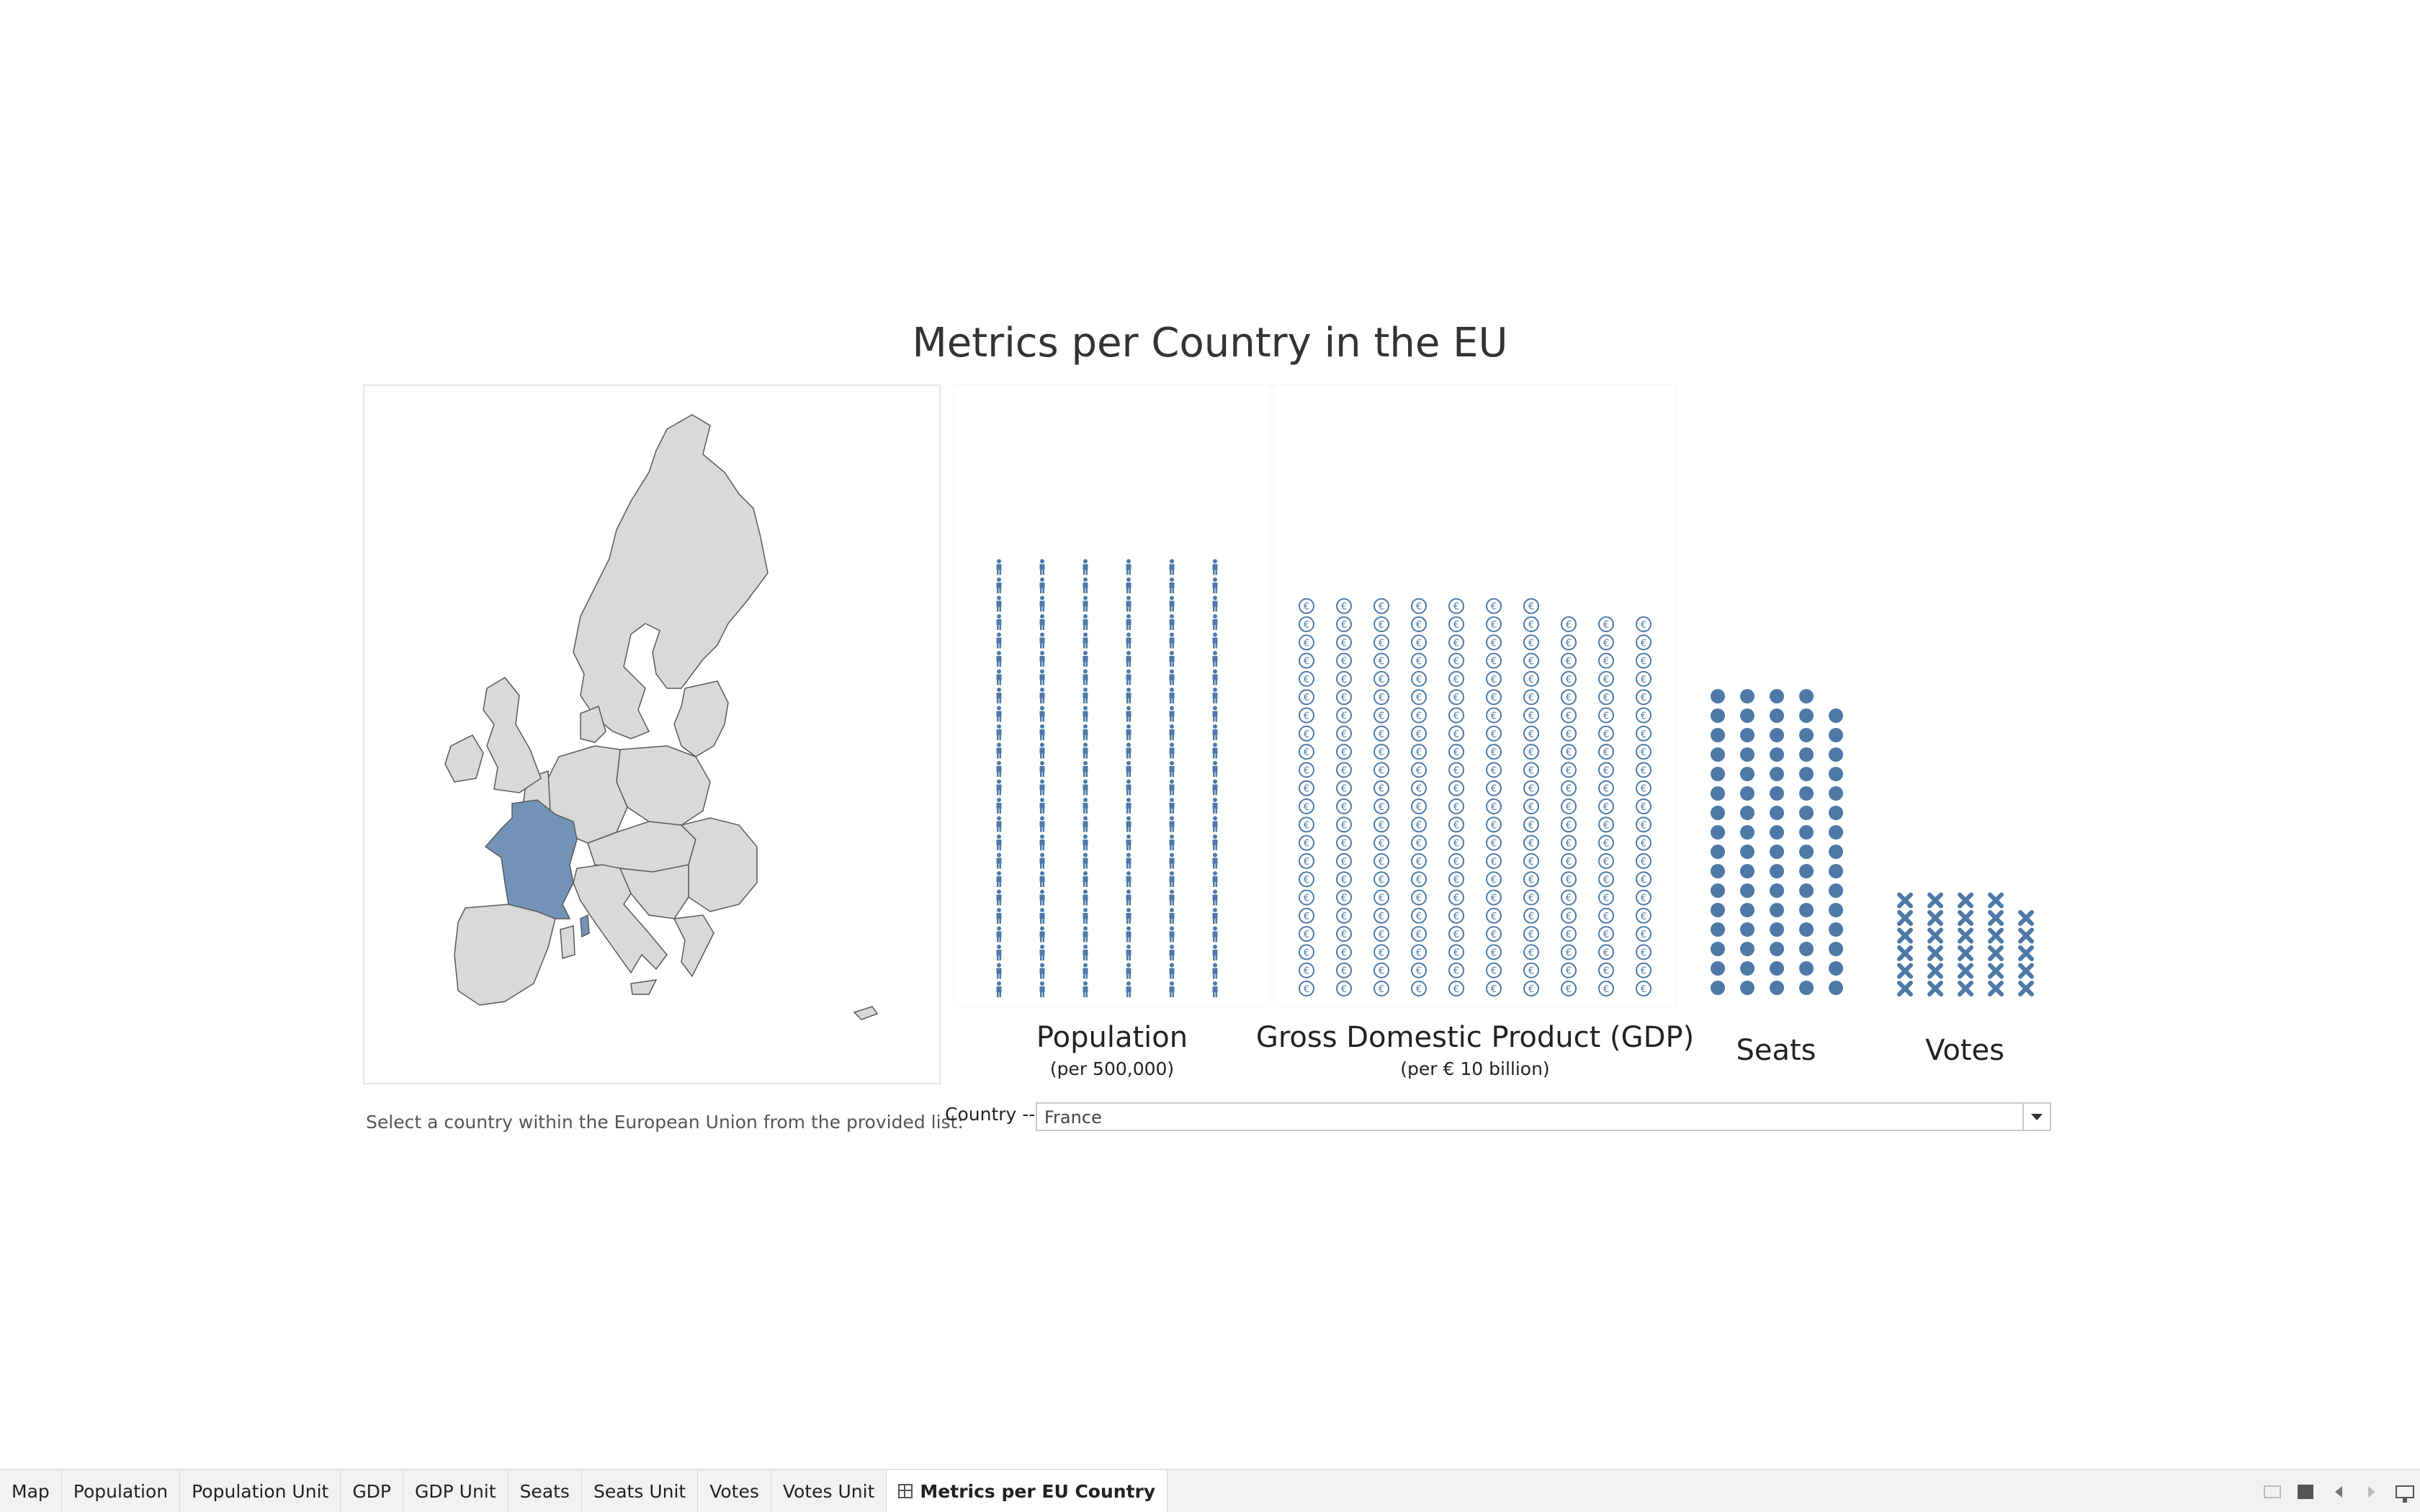 The image size is (2420, 1512). What do you see at coordinates (2036, 1117) in the screenshot?
I see `dropdown-arrow-icon` at bounding box center [2036, 1117].